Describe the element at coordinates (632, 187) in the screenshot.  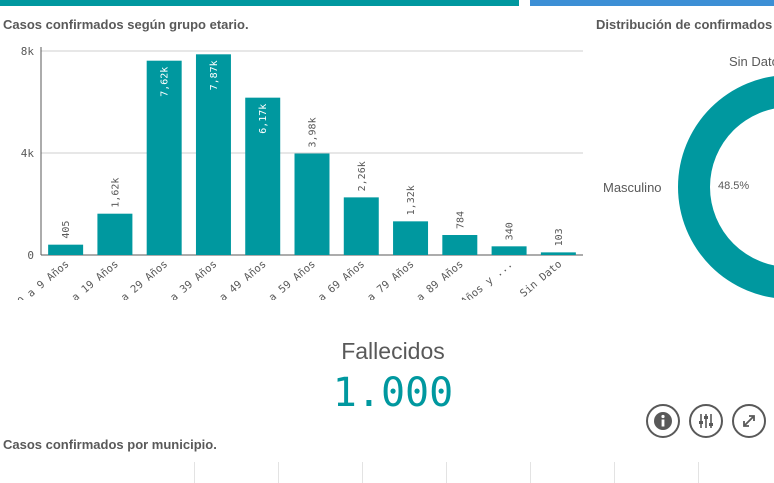
I see `donut-label-masculino: Masculino` at that location.